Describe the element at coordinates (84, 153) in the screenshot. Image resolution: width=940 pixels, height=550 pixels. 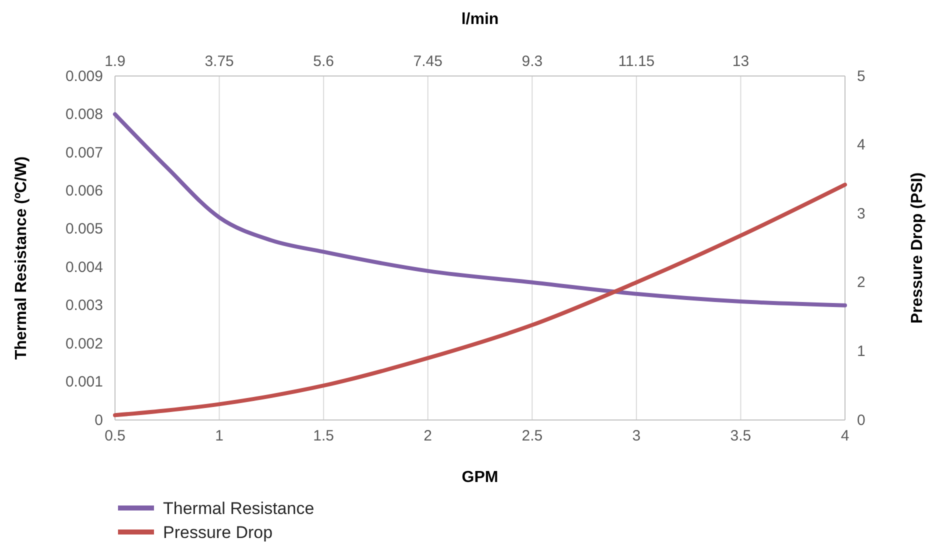
I see `y-tick-label: 0.007` at that location.